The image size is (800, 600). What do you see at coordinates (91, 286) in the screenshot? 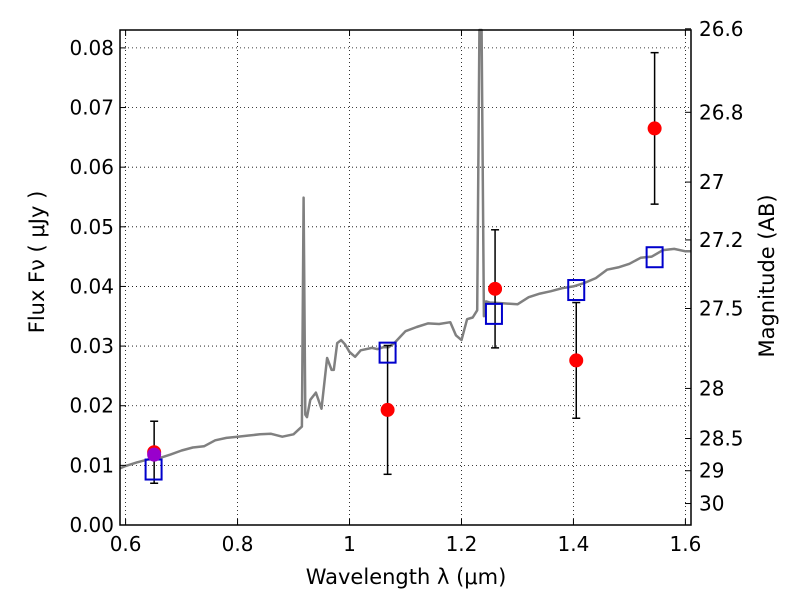
I see `y-tick-label: 0.04` at bounding box center [91, 286].